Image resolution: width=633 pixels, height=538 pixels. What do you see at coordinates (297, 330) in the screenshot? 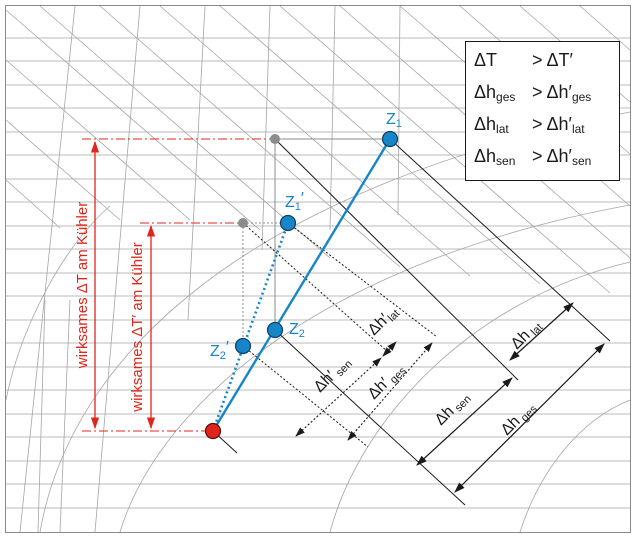
I see `label-z2: Z2` at bounding box center [297, 330].